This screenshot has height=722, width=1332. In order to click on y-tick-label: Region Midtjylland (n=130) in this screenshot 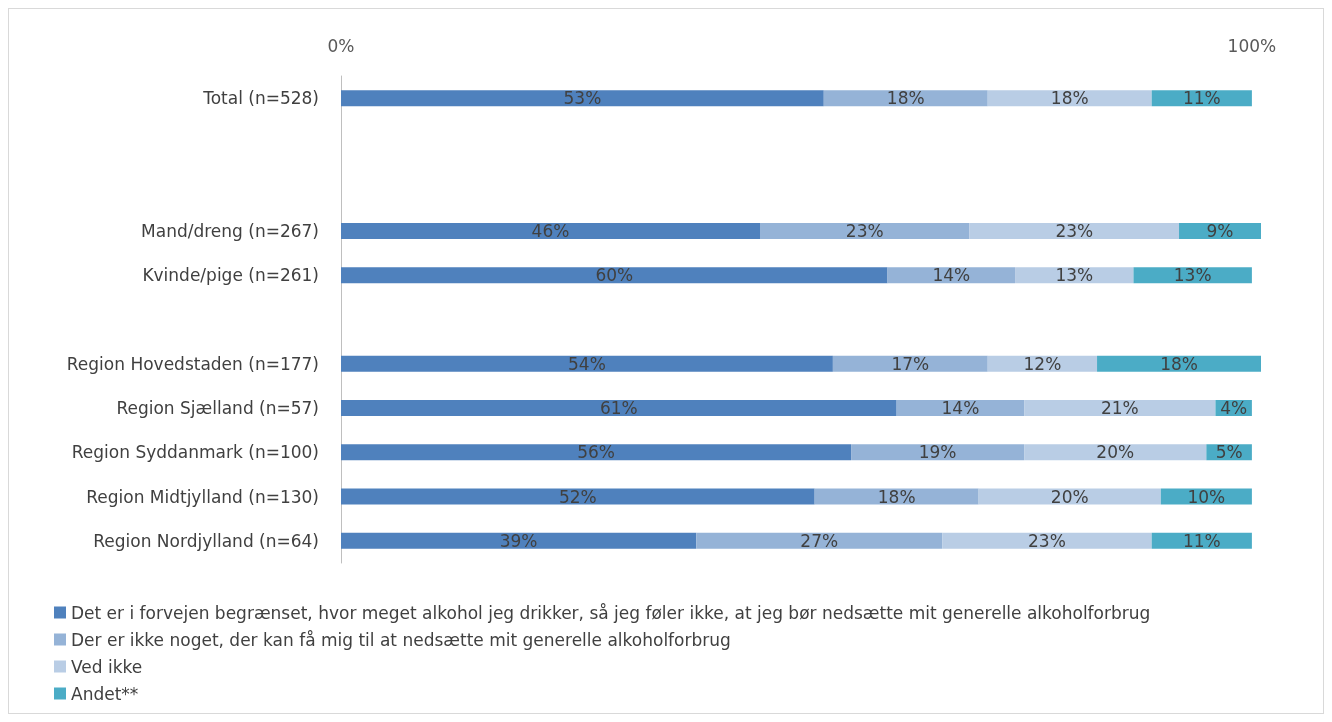, I will do `click(202, 496)`.